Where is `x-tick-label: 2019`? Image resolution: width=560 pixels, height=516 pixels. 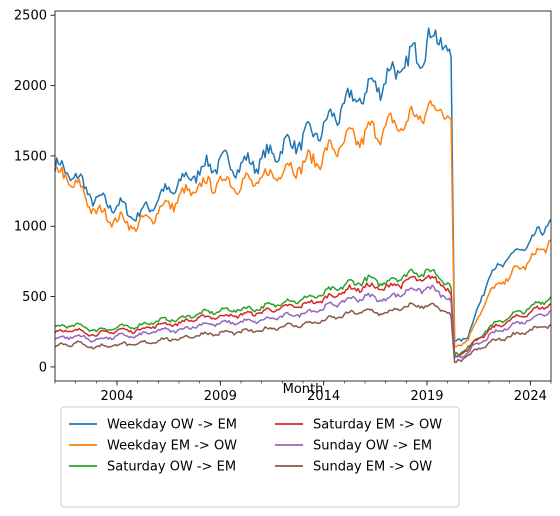 x-tick-label: 2019 is located at coordinates (426, 396).